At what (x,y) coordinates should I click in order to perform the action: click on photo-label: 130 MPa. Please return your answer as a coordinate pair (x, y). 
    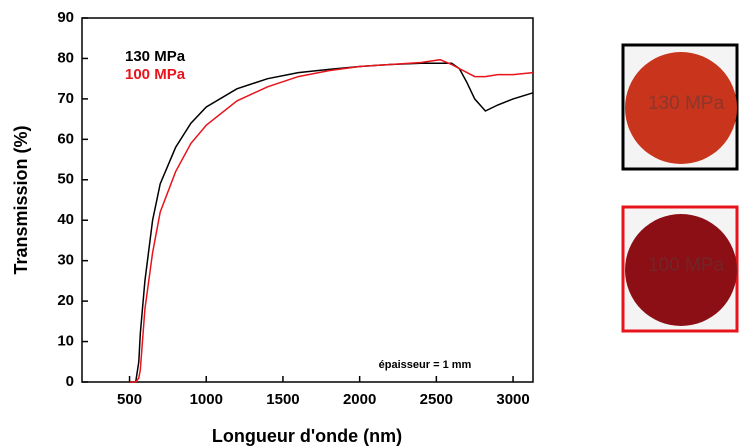
    Looking at the image, I should click on (686, 103).